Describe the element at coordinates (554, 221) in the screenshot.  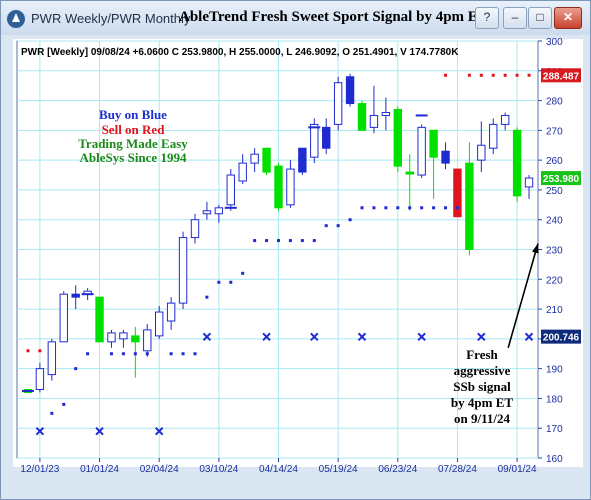
I see `y-tick-label: 240` at that location.